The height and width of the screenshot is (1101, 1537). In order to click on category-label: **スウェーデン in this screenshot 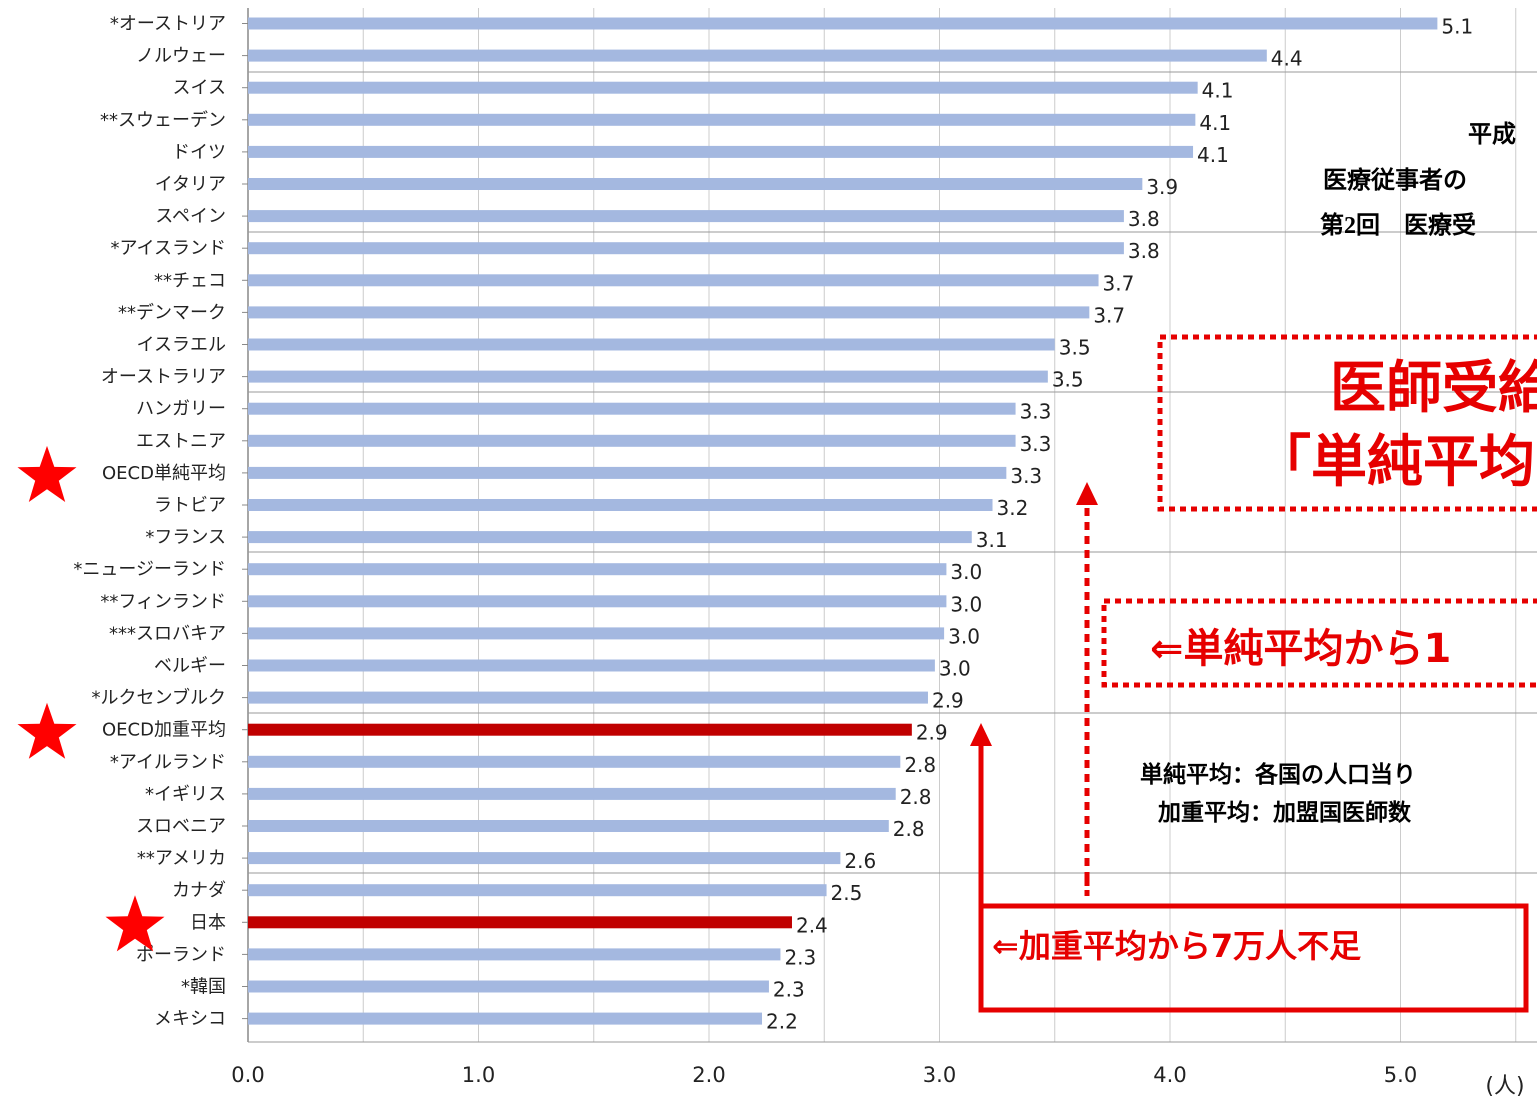, I will do `click(163, 120)`.